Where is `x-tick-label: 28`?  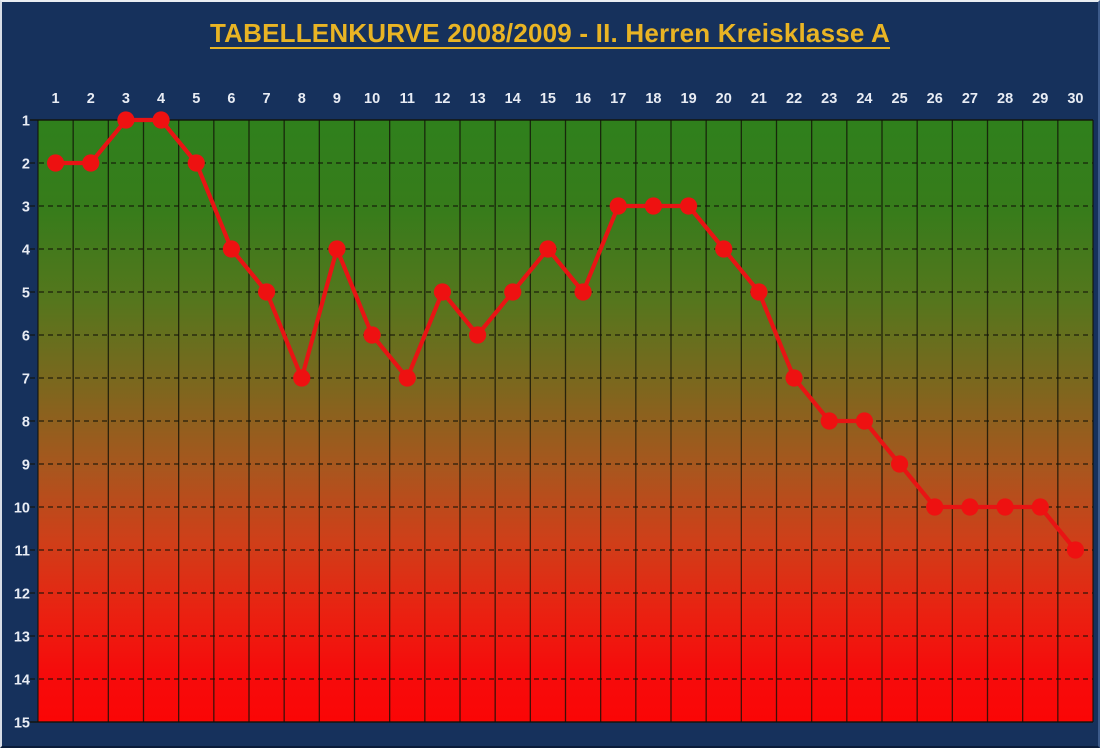
x-tick-label: 28 is located at coordinates (1005, 99).